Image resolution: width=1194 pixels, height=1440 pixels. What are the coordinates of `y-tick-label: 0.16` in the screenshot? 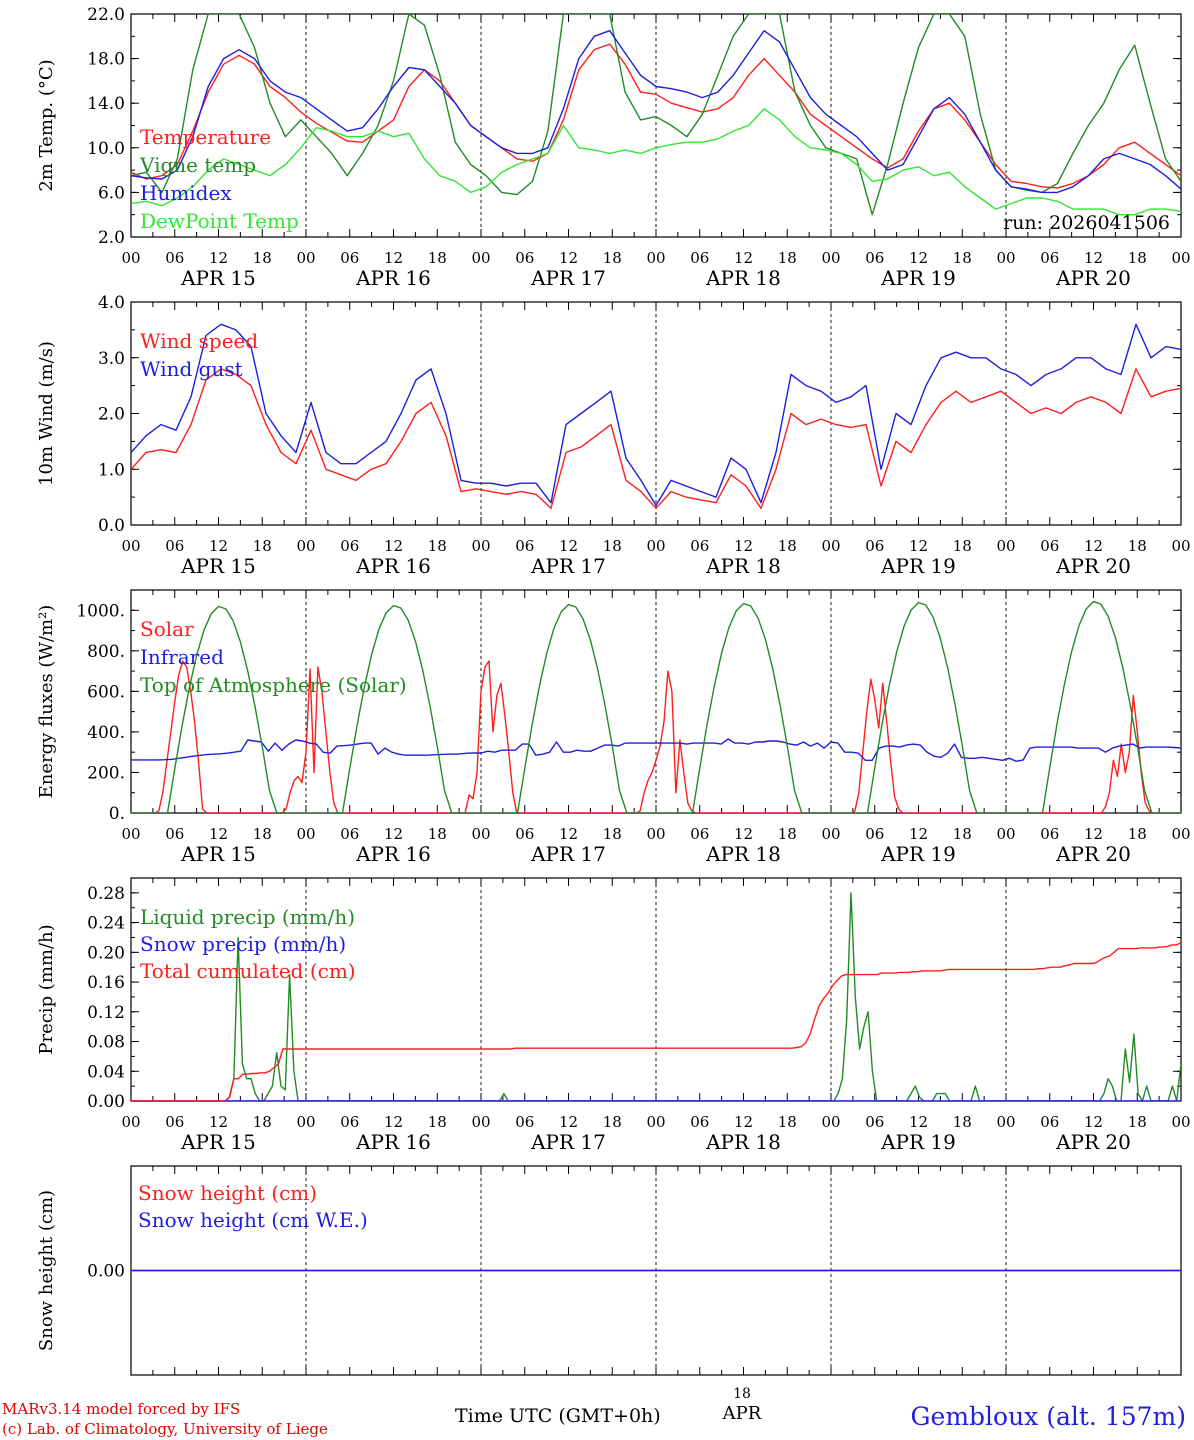 It's located at (106, 983).